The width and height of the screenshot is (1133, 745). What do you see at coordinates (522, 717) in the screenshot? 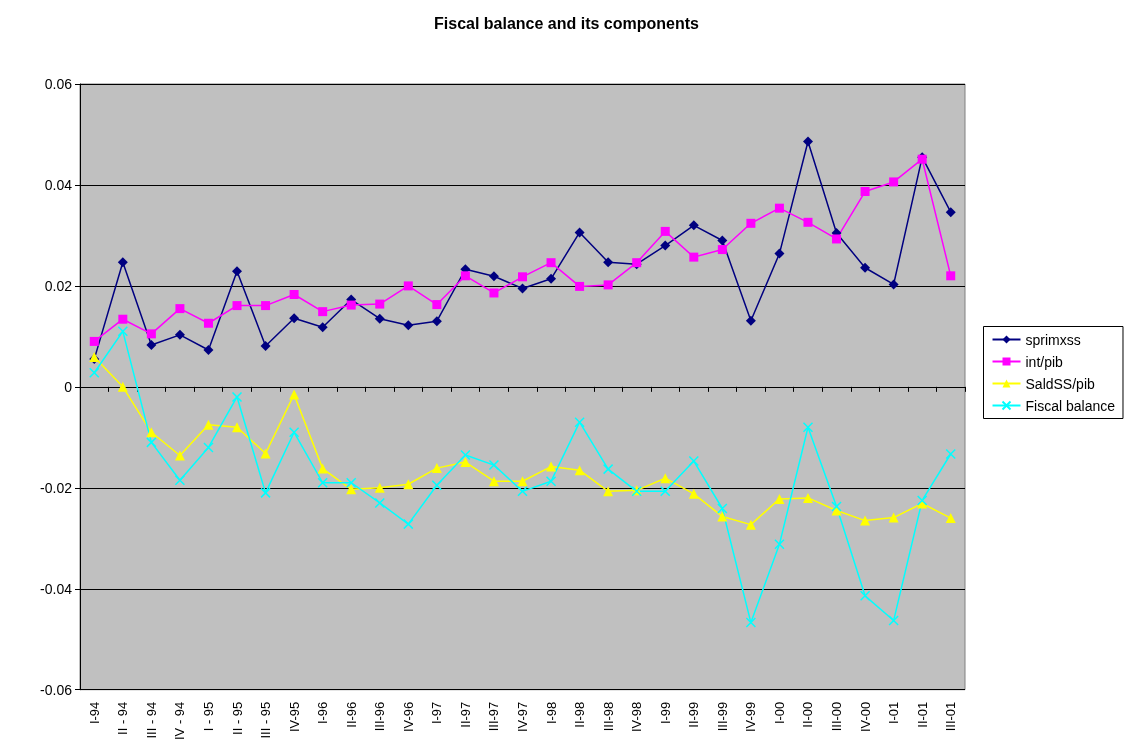
I see `x-tick-label: IV-97` at bounding box center [522, 717].